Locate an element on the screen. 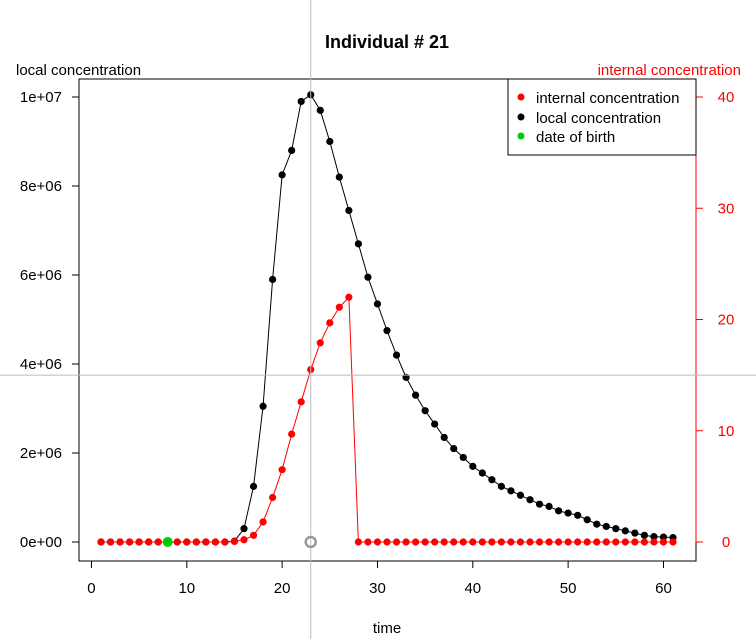 The height and width of the screenshot is (639, 756). x-tick-label: 20 is located at coordinates (282, 588).